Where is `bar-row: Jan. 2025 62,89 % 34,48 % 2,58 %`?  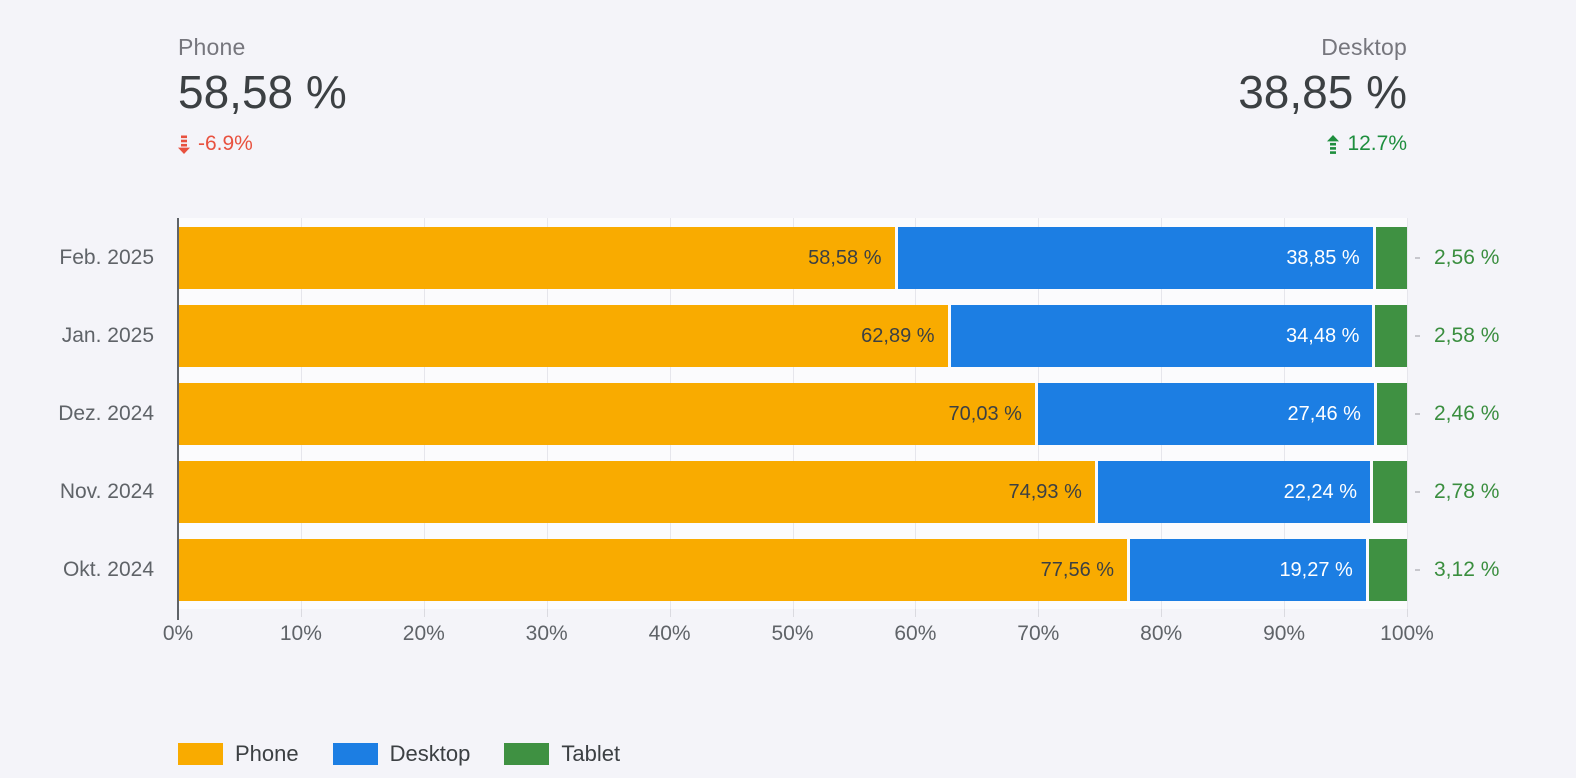
bar-row: Jan. 2025 62,89 % 34,48 % 2,58 % is located at coordinates (788, 336).